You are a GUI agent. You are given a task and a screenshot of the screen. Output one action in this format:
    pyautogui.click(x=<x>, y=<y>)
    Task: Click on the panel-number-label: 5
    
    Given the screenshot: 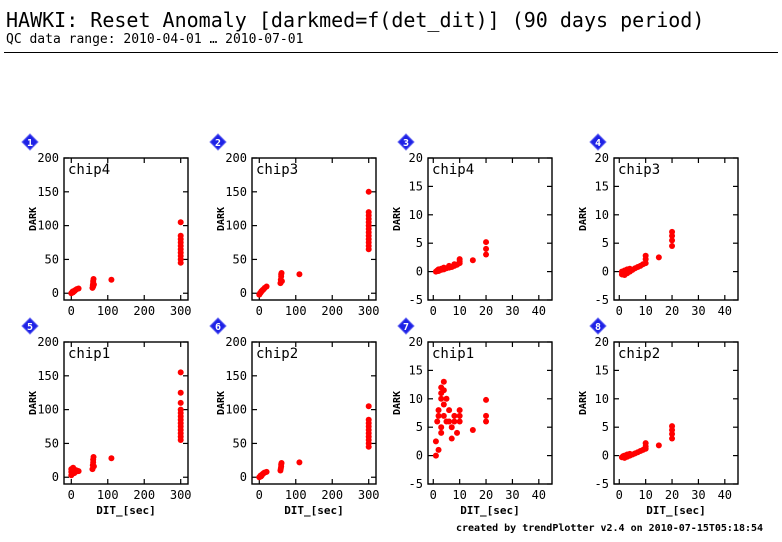 What is the action you would take?
    pyautogui.click(x=30, y=327)
    